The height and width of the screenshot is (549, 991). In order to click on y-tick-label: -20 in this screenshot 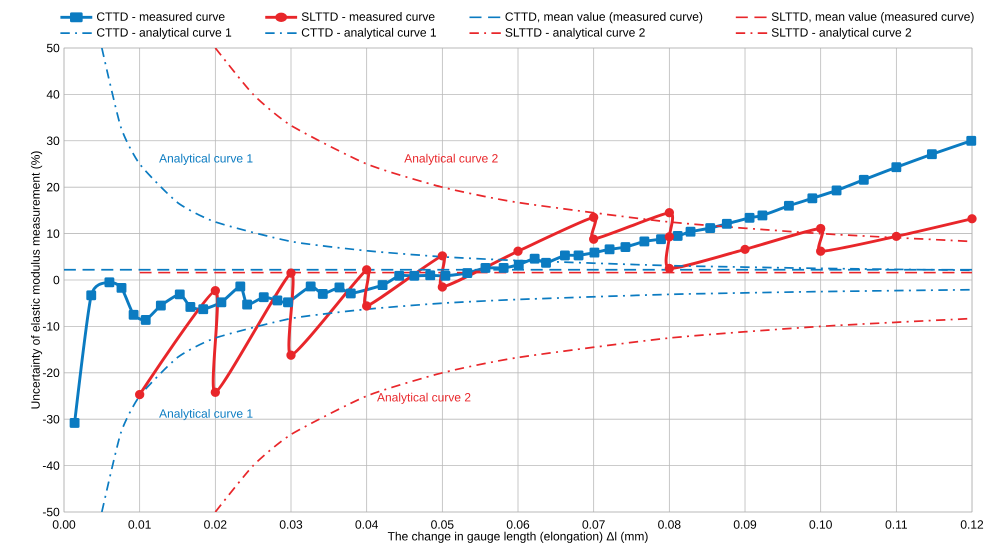, I will do `click(51, 373)`.